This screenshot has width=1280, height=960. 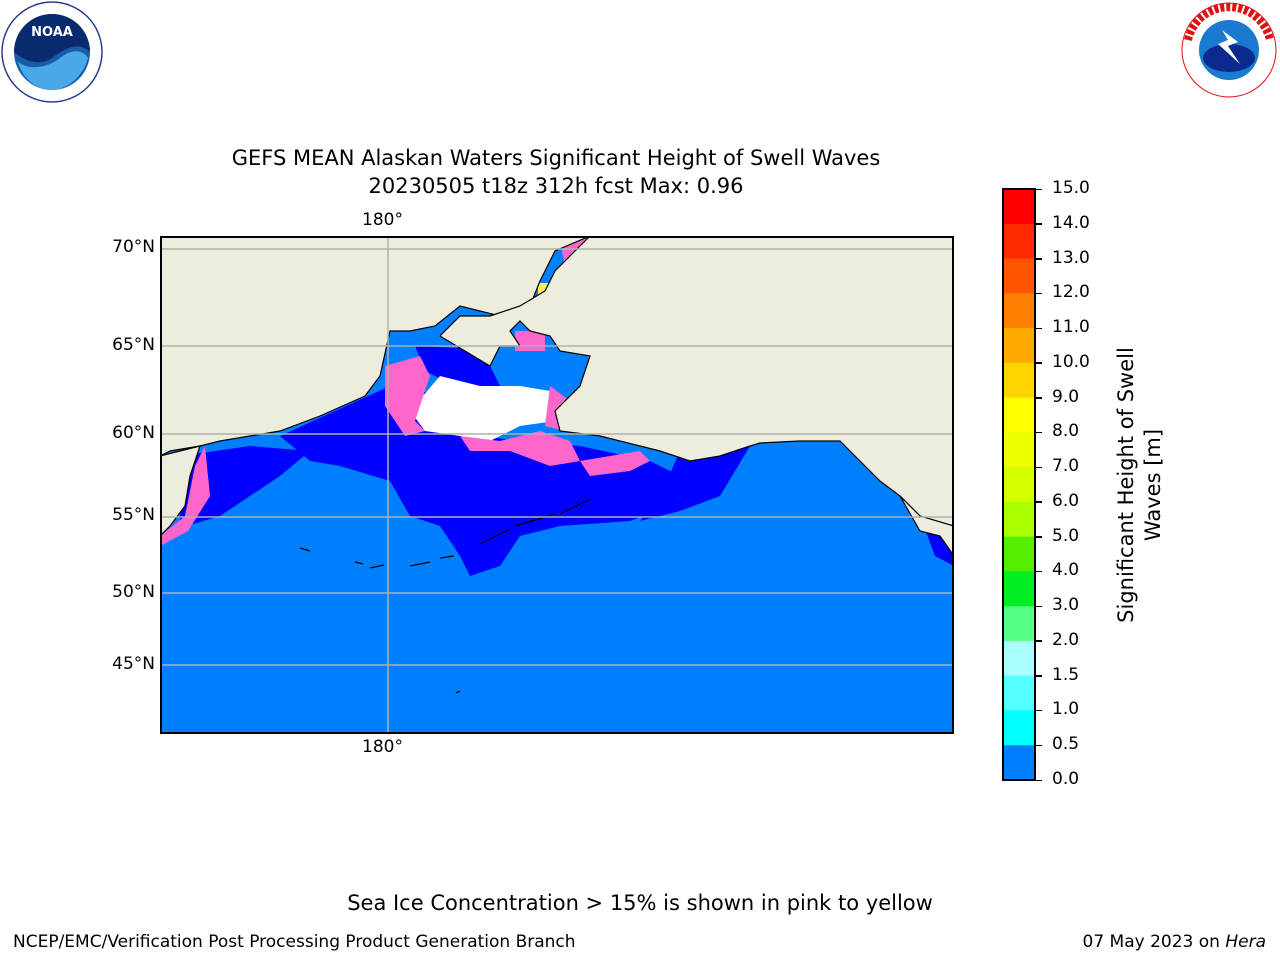 I want to click on colorbar-tick-label: 0.0, so click(x=1066, y=779).